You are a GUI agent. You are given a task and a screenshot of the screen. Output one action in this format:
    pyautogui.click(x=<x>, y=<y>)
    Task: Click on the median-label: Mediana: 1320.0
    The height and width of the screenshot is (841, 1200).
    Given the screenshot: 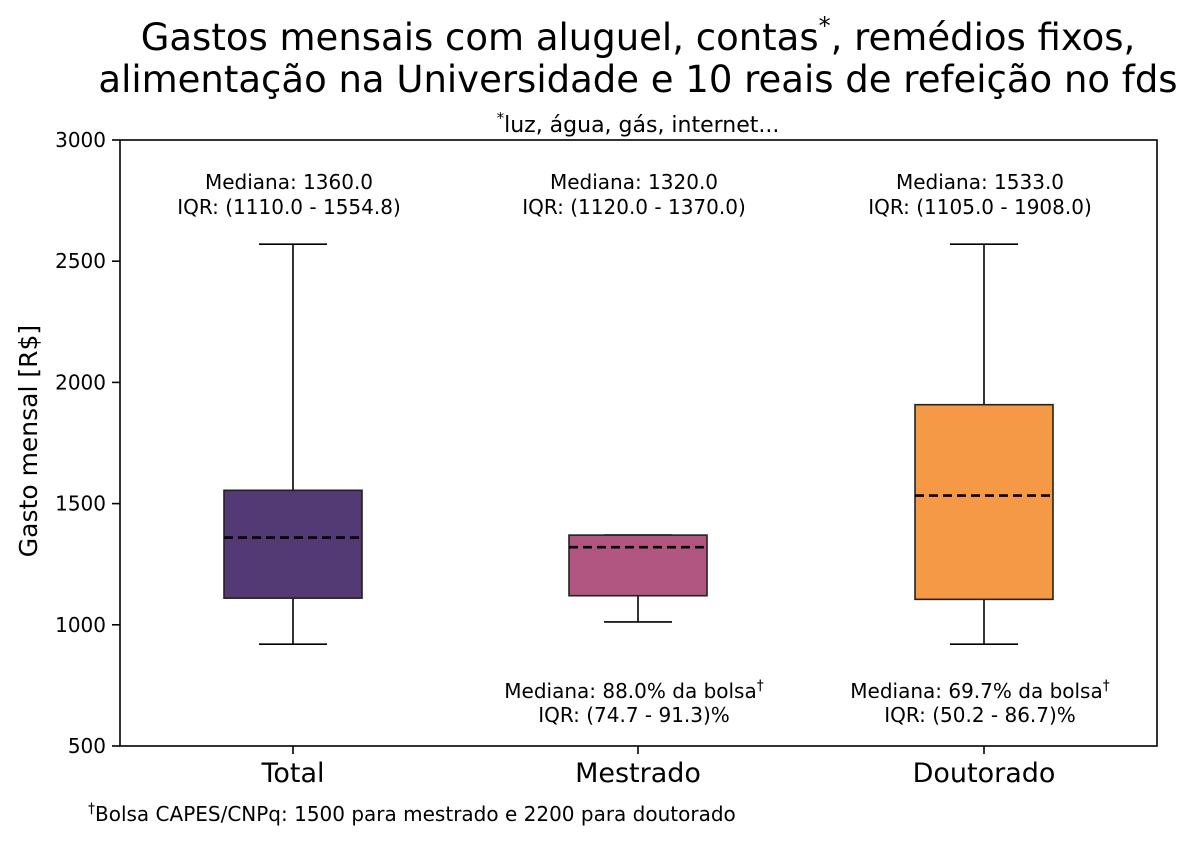 What is the action you would take?
    pyautogui.click(x=634, y=182)
    